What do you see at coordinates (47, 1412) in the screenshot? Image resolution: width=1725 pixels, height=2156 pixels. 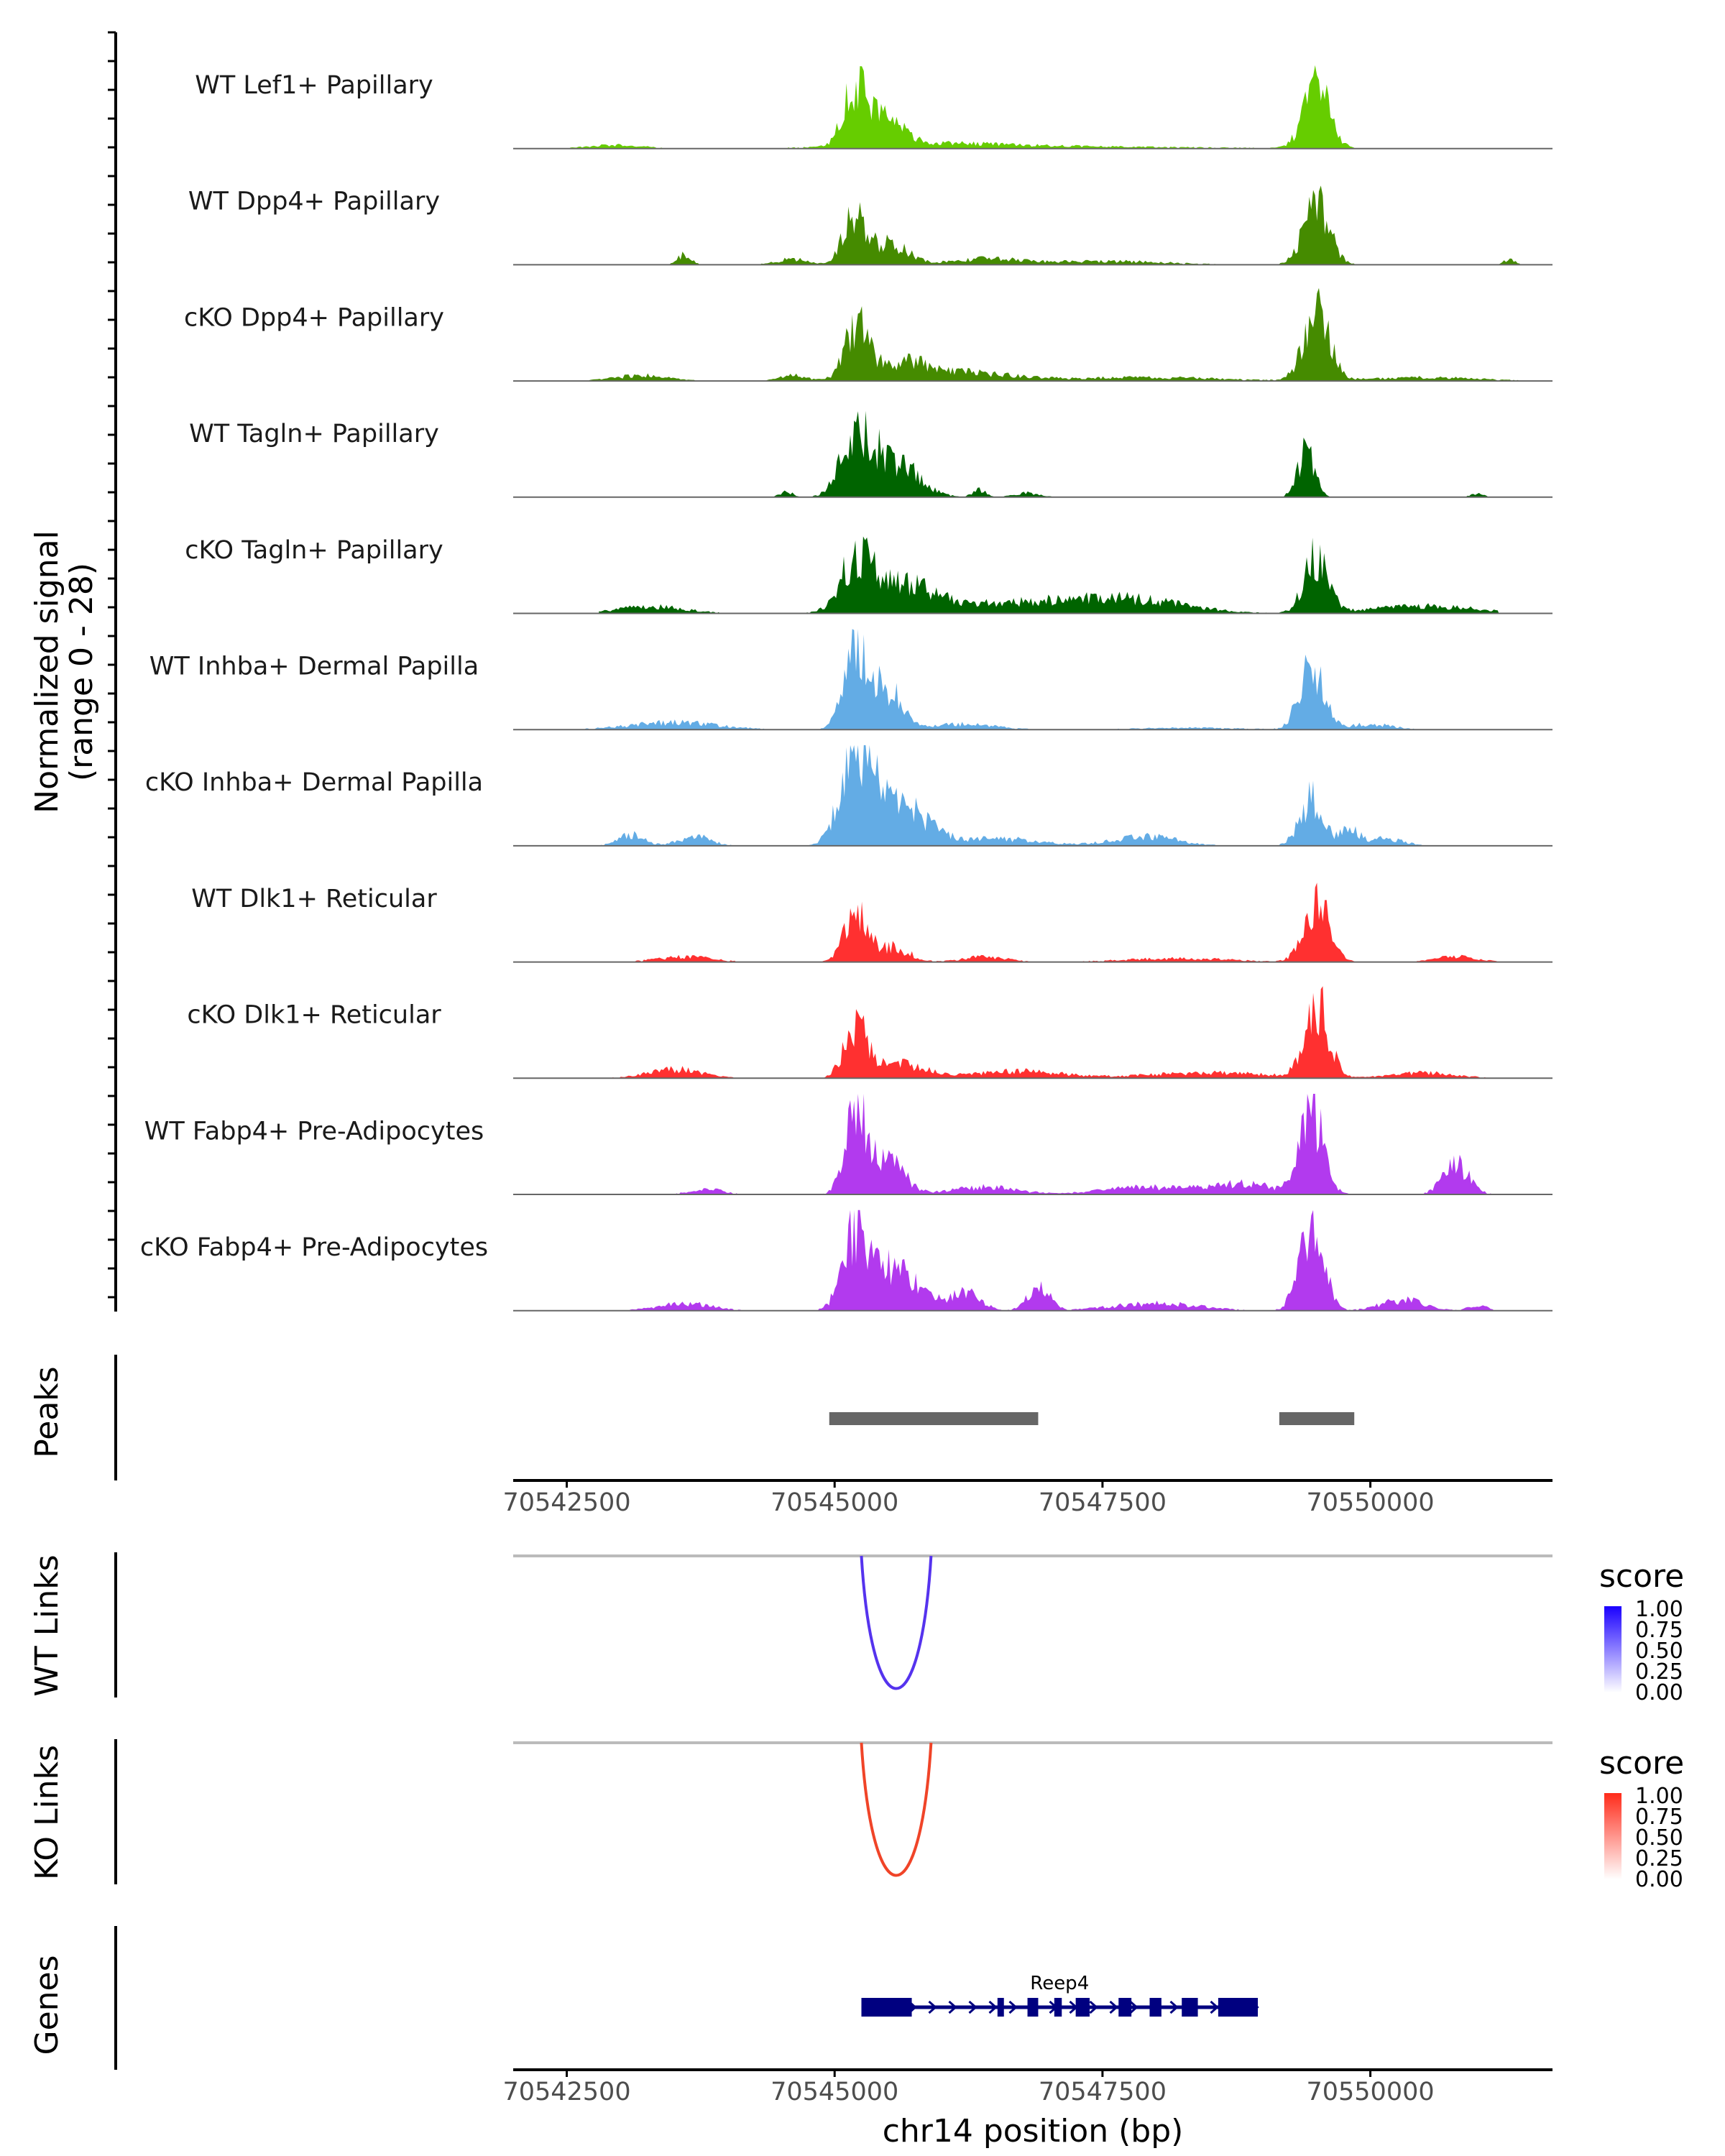 I see `peaks-axis-title: Peaks` at bounding box center [47, 1412].